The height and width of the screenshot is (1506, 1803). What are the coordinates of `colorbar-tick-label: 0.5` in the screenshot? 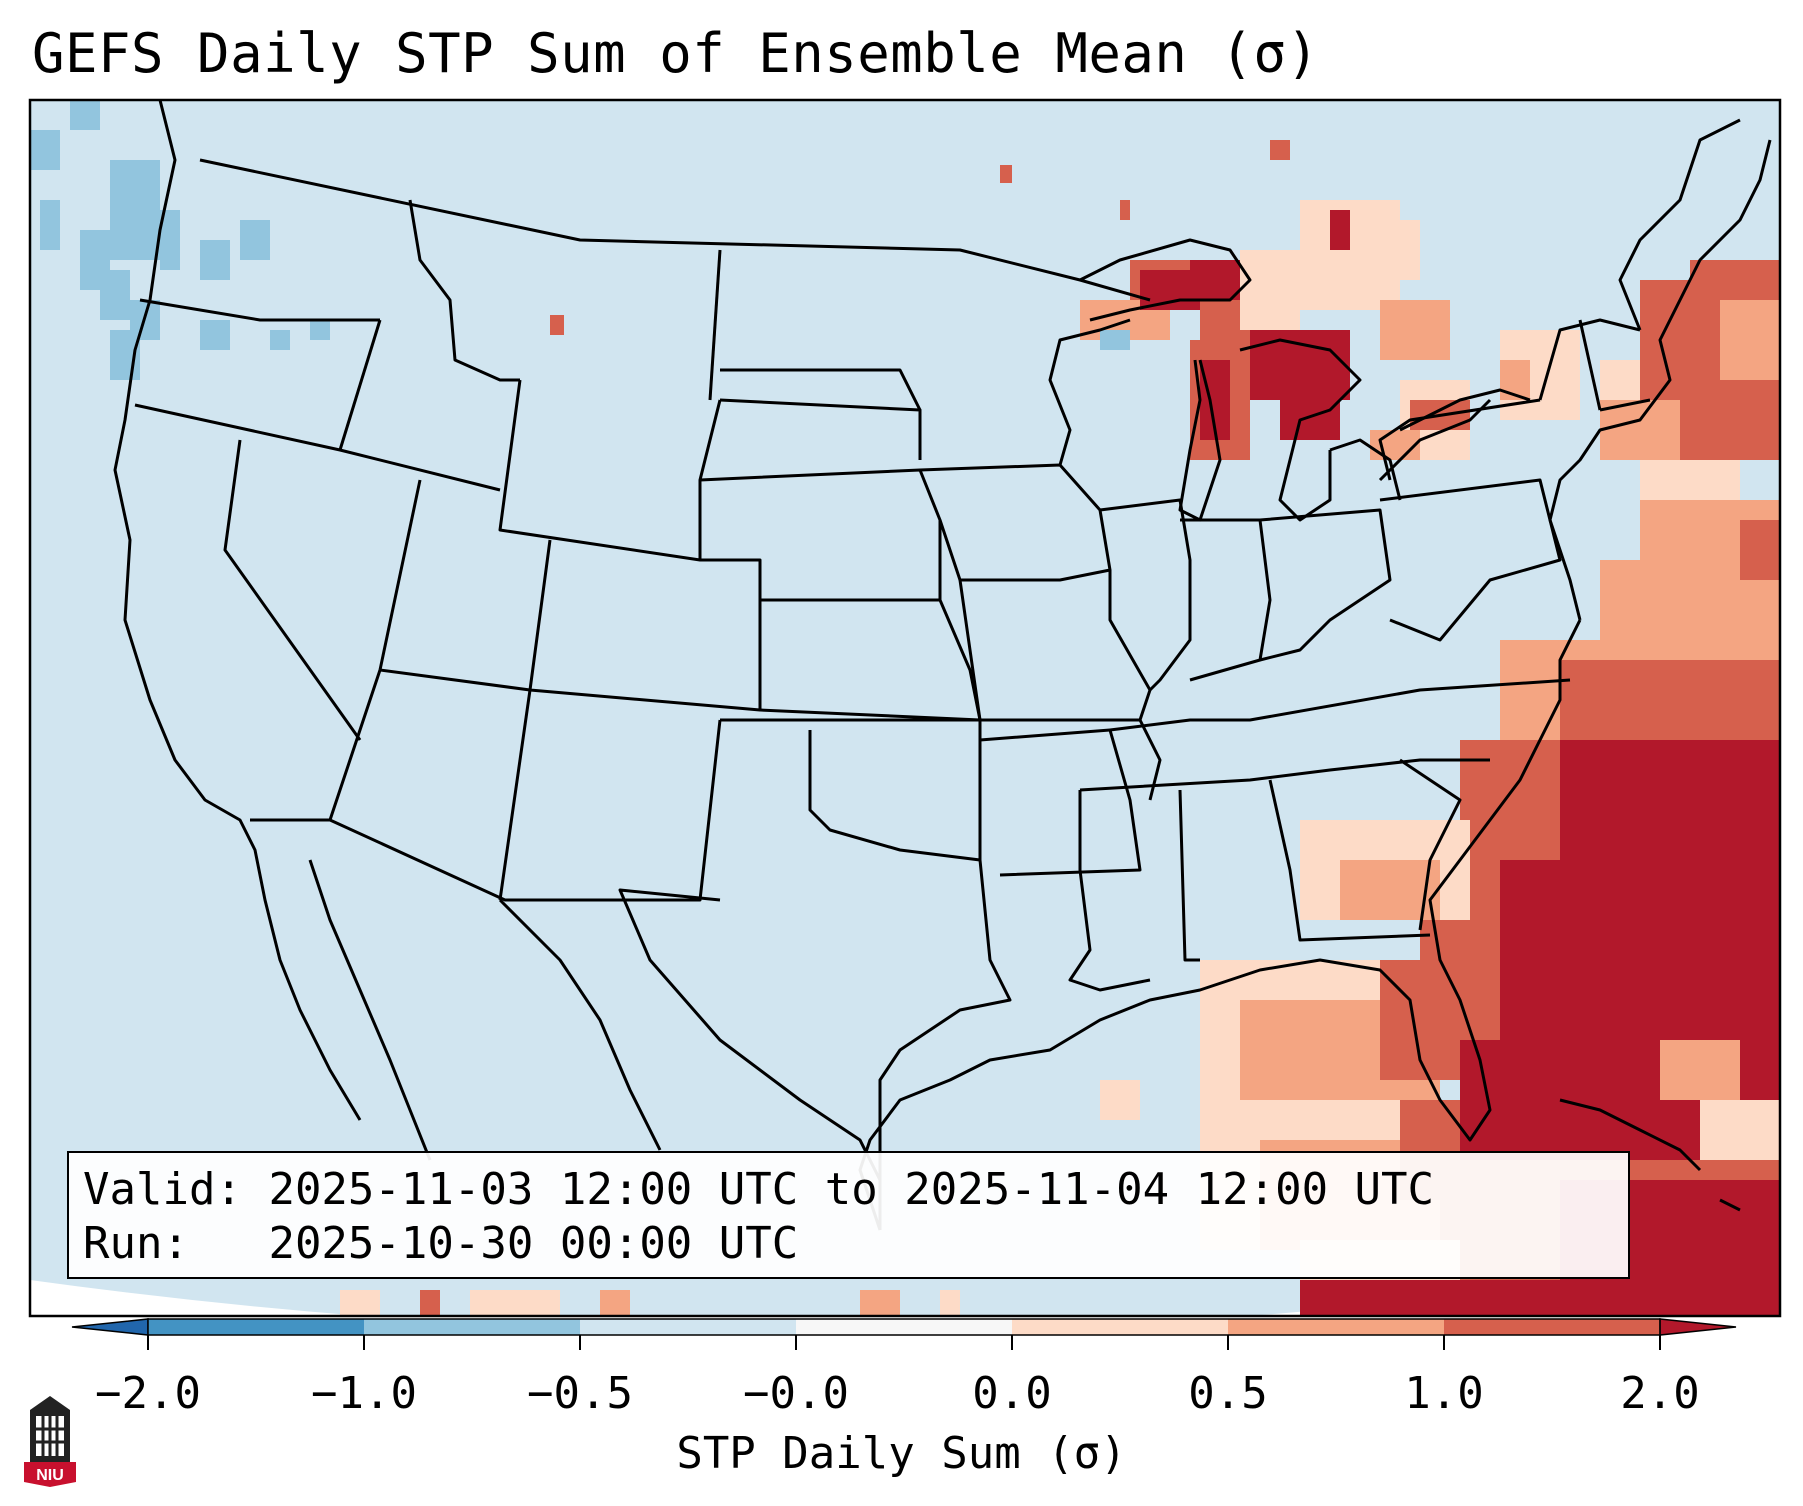 It's located at (1228, 1393).